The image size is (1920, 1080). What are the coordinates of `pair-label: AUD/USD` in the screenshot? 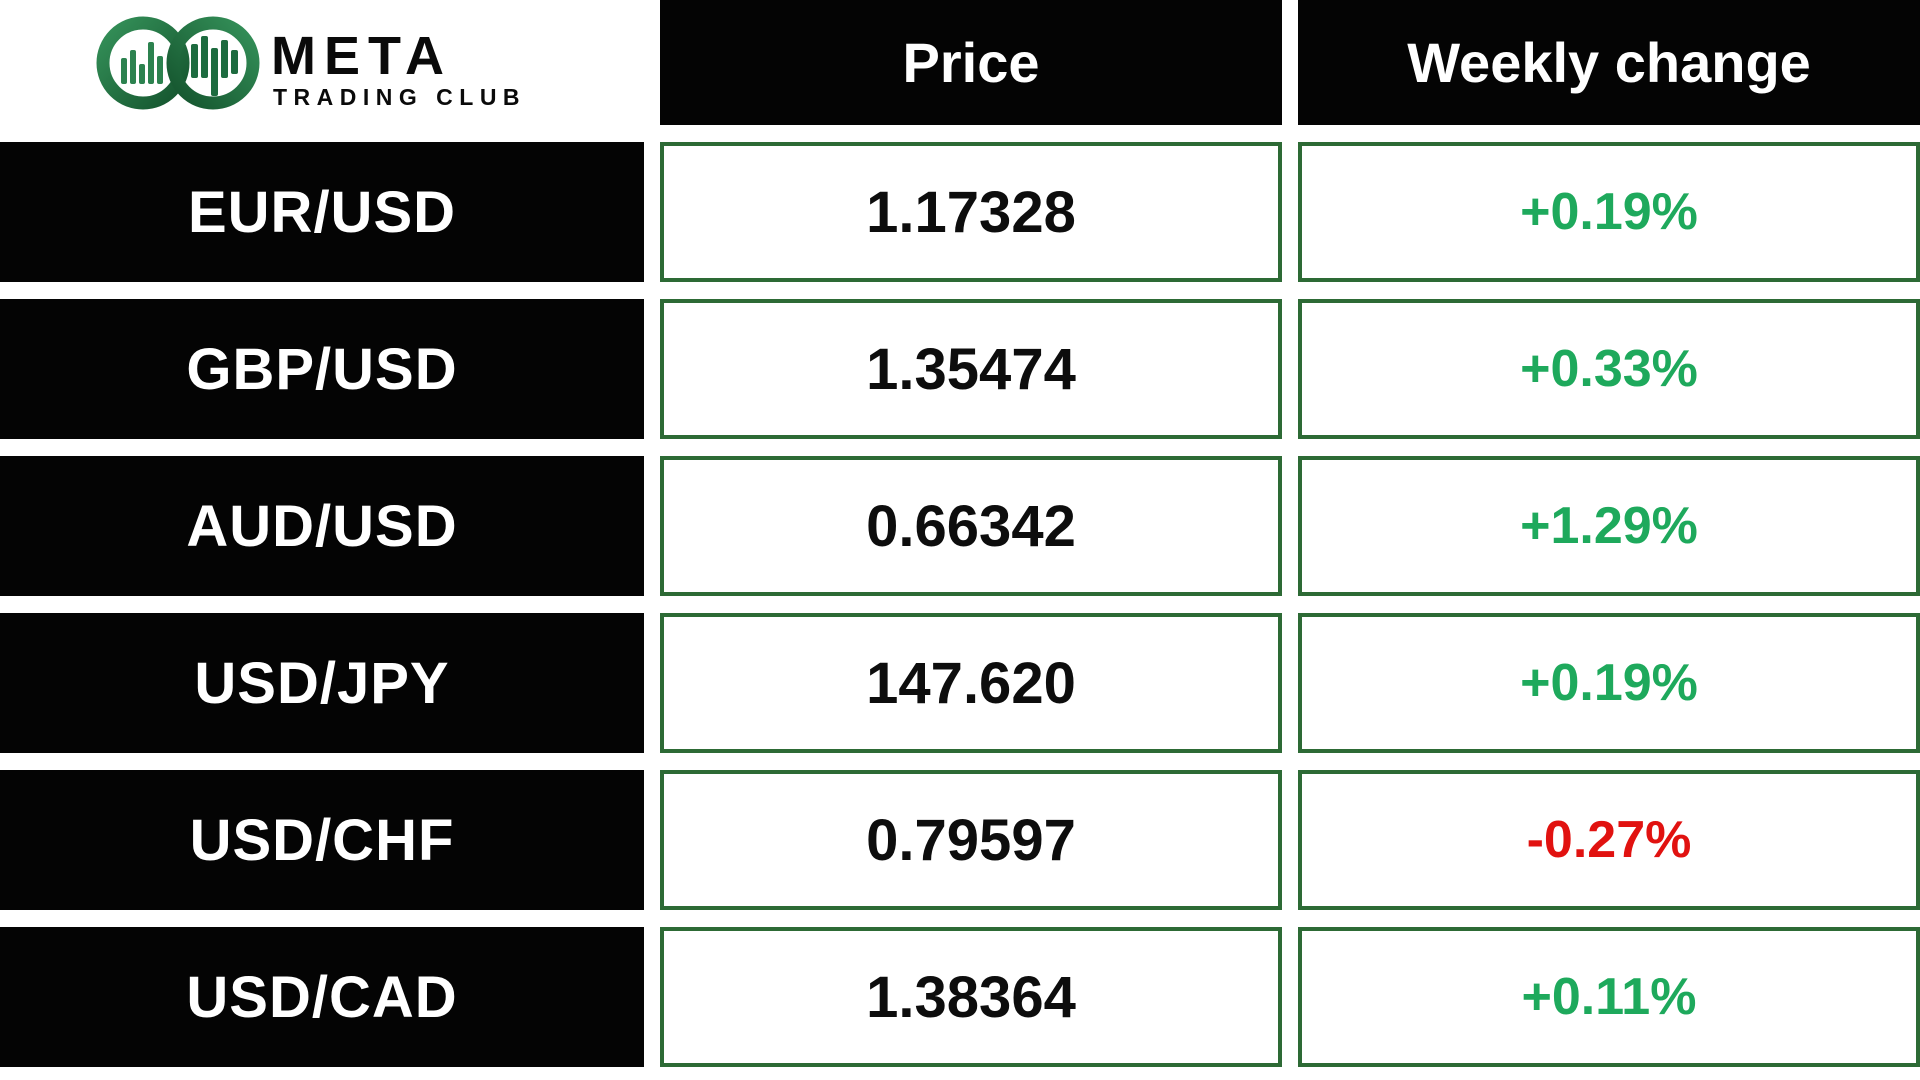 It's located at (322, 526).